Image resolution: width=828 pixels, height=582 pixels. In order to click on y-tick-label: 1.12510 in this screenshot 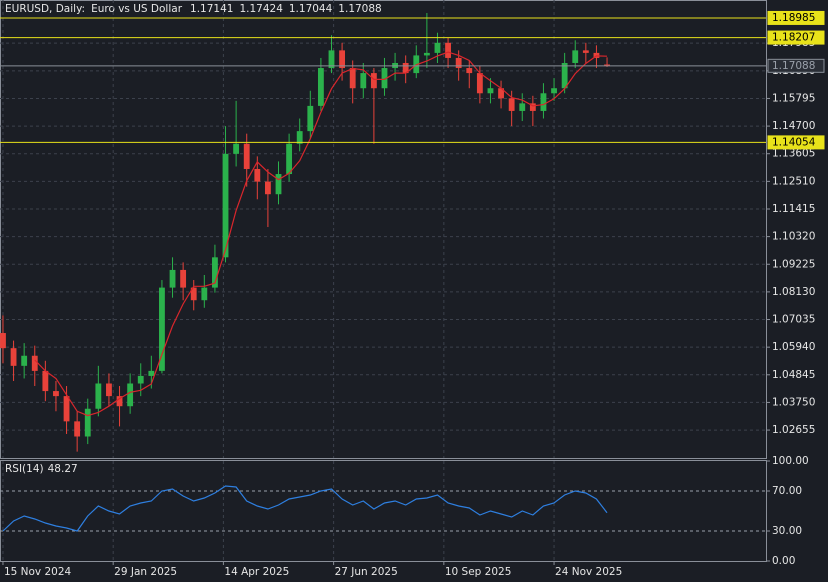, I will do `click(793, 181)`.